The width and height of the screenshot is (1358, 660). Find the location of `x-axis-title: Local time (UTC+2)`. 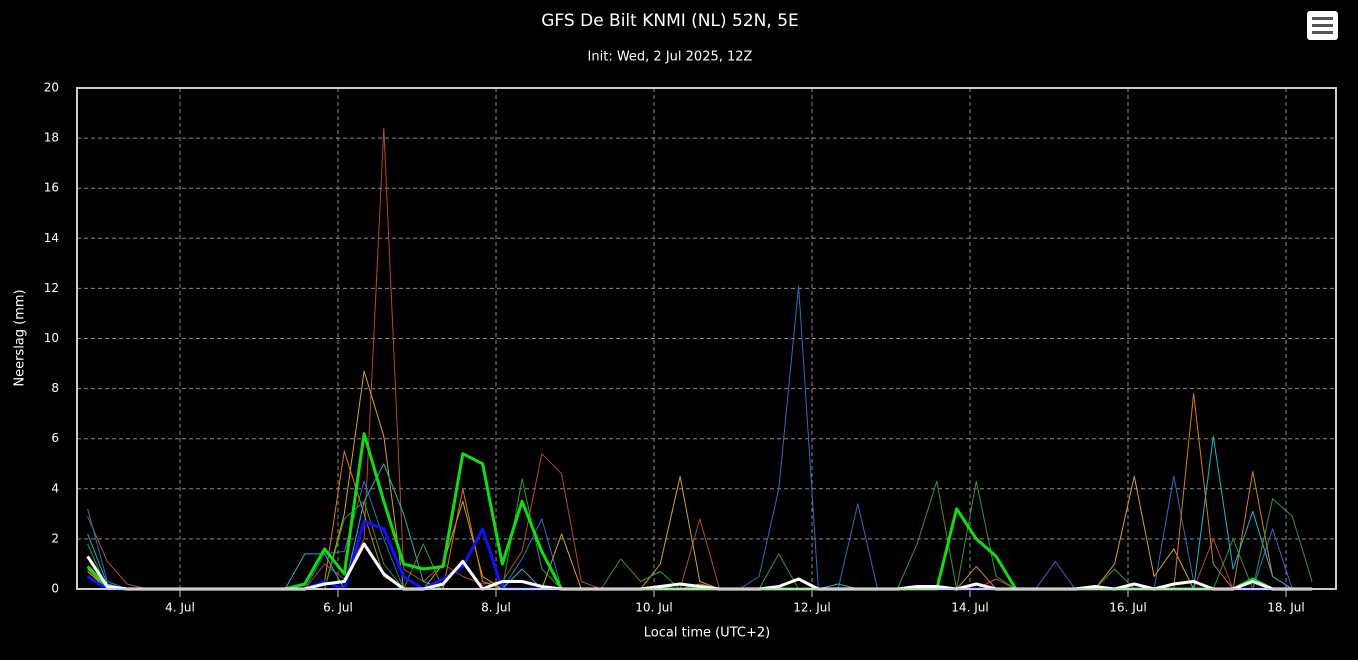

x-axis-title: Local time (UTC+2) is located at coordinates (707, 633).